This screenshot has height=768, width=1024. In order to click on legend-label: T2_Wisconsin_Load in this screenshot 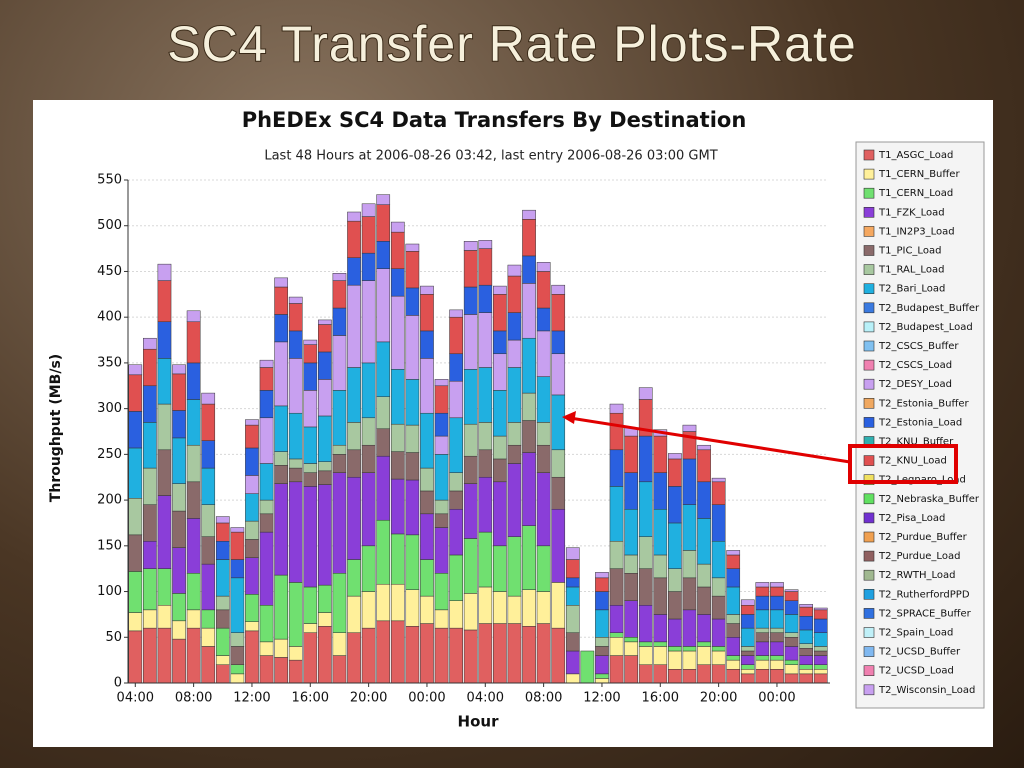, I will do `click(926, 690)`.